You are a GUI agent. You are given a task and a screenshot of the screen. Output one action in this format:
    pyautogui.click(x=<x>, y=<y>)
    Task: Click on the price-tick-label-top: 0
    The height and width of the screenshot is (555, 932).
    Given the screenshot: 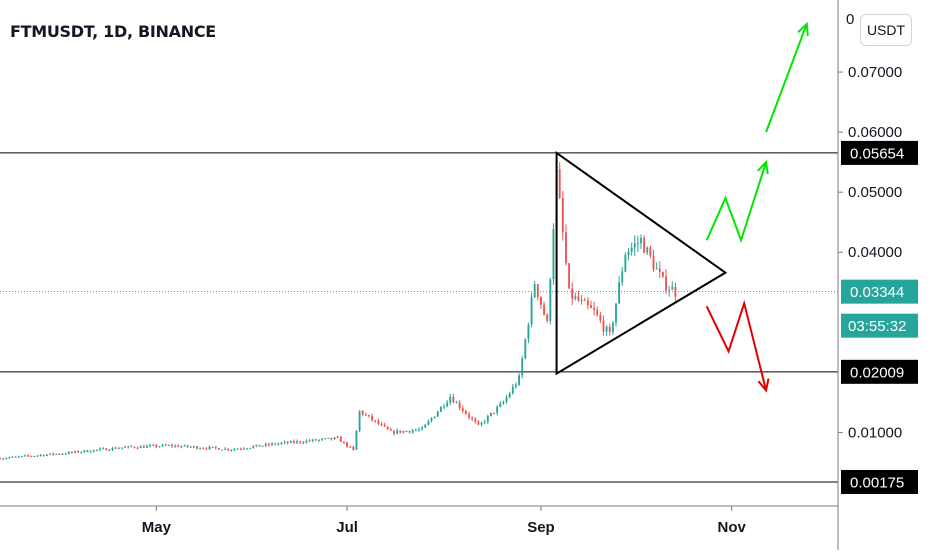 What is the action you would take?
    pyautogui.click(x=850, y=19)
    